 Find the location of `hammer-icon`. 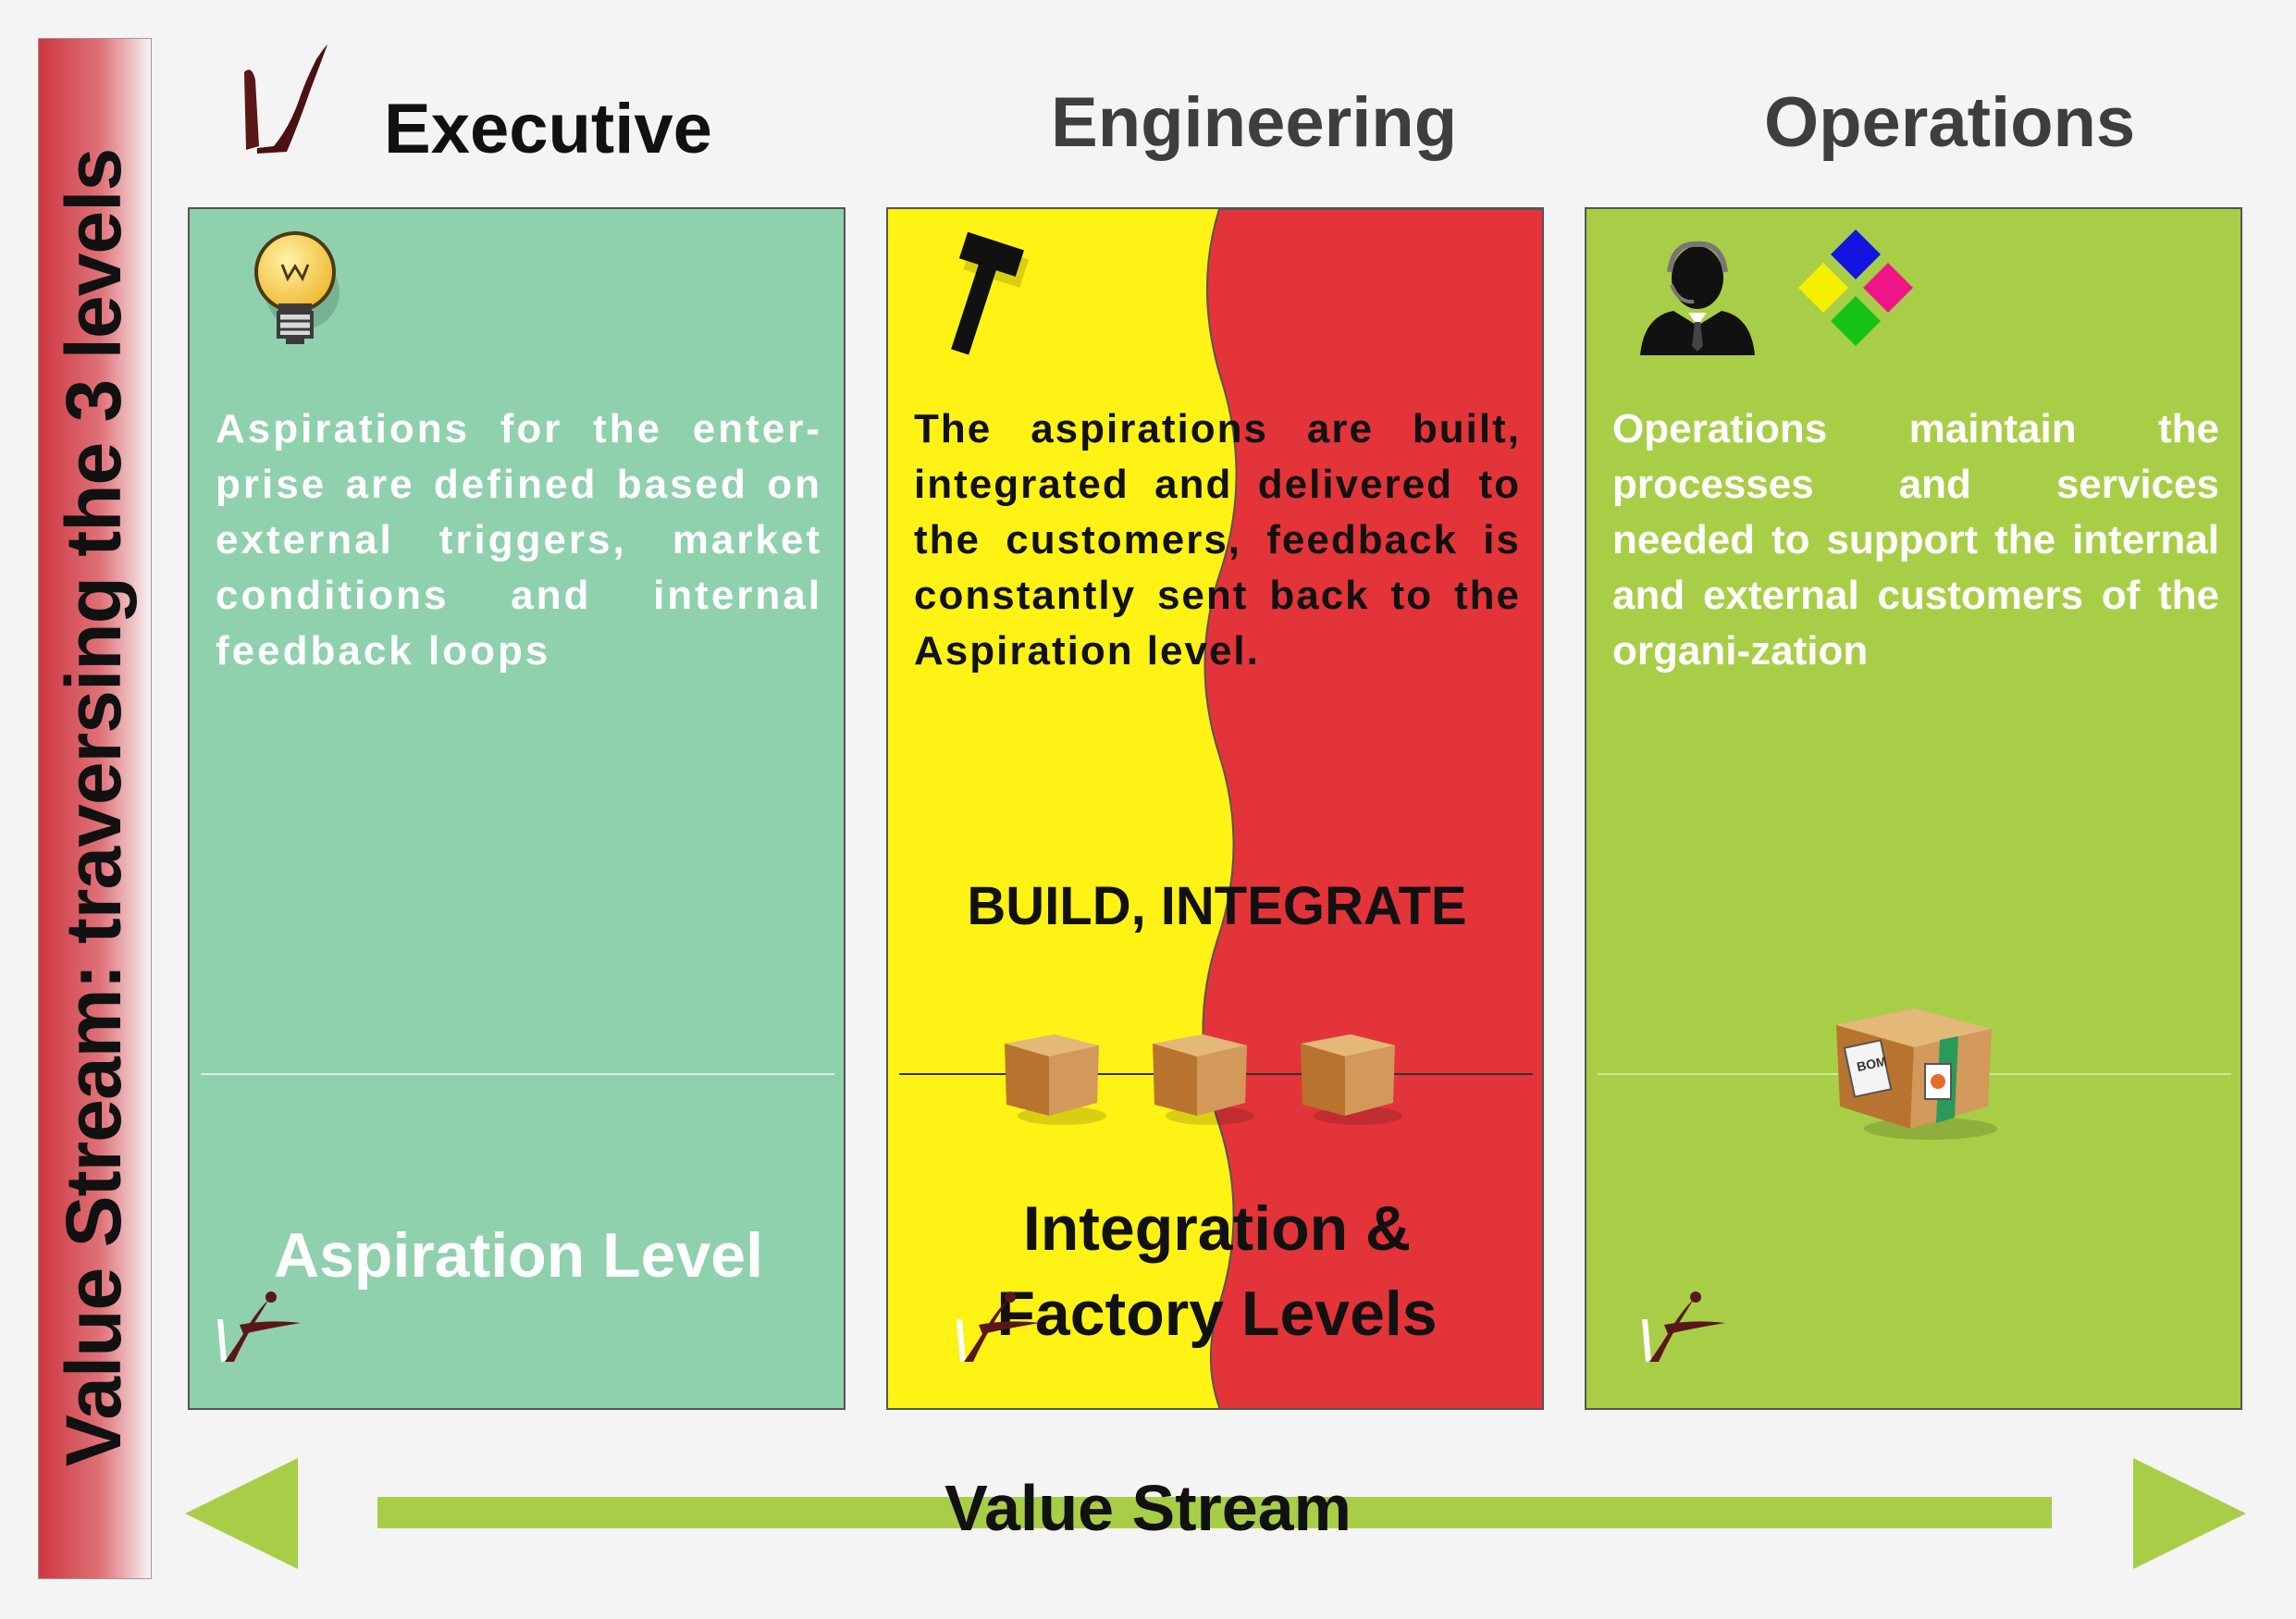

hammer-icon is located at coordinates (980, 294).